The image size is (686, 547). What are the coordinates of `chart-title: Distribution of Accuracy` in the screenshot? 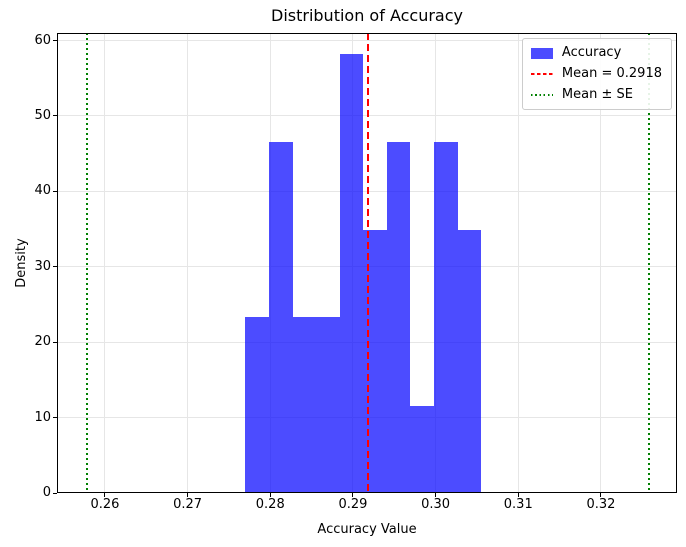 It's located at (367, 15).